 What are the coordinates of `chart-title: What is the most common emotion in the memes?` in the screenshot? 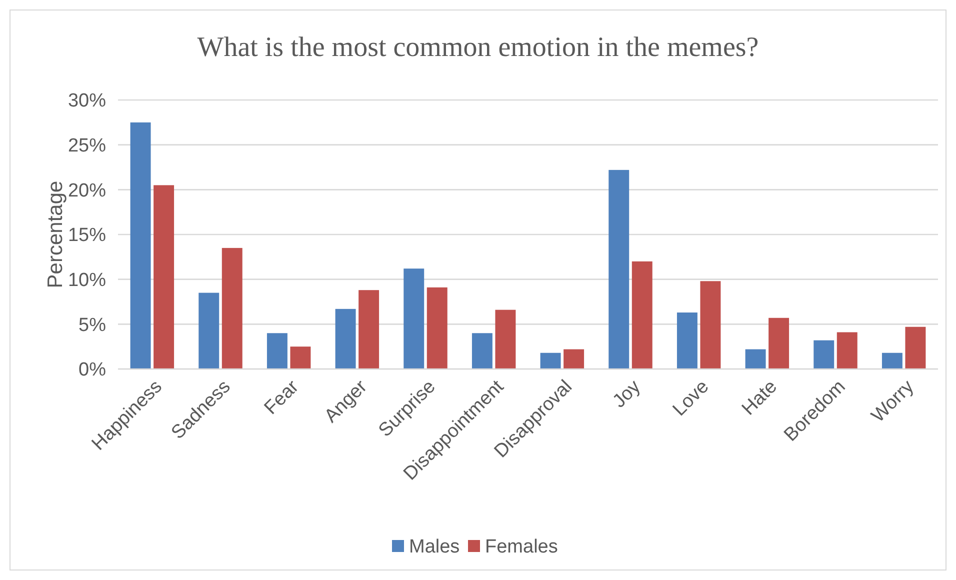 It's located at (478, 47).